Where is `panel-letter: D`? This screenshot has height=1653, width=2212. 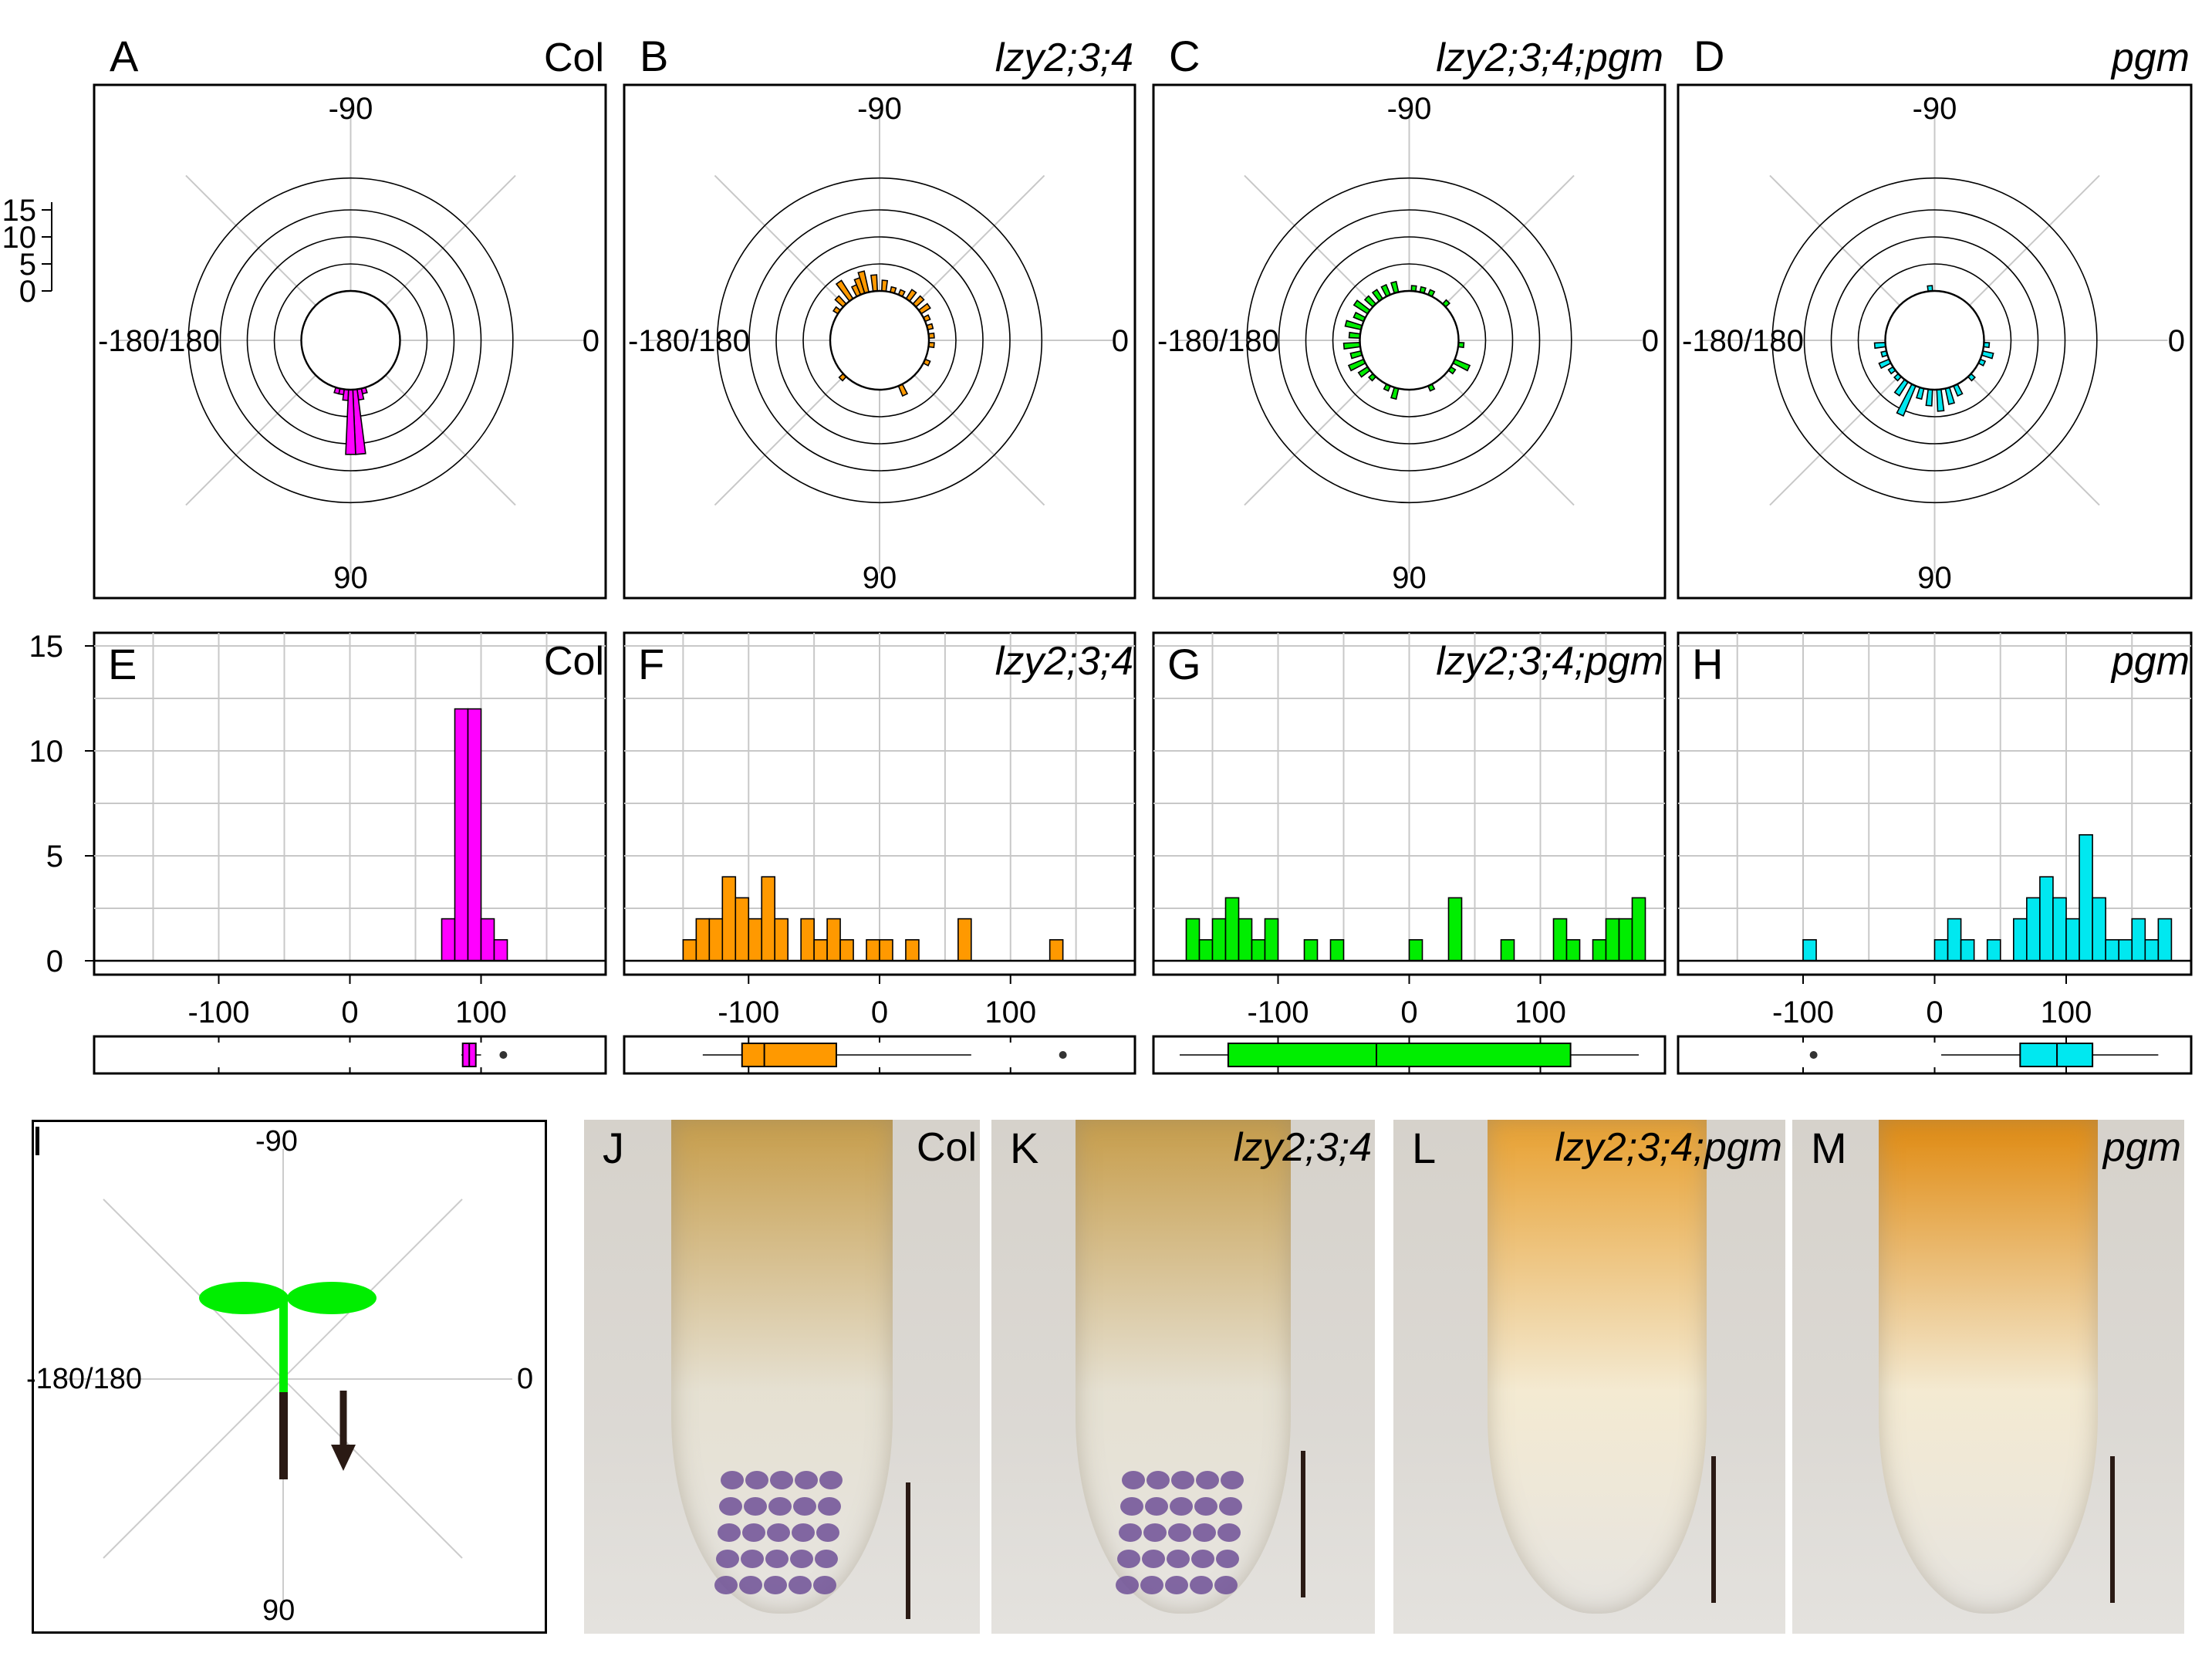 panel-letter: D is located at coordinates (1709, 56).